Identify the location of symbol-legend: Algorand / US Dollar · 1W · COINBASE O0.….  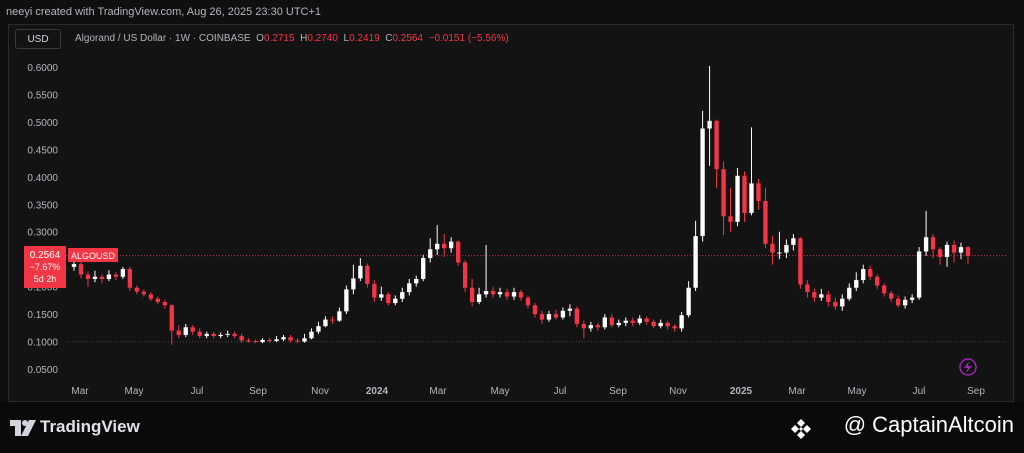
(292, 38).